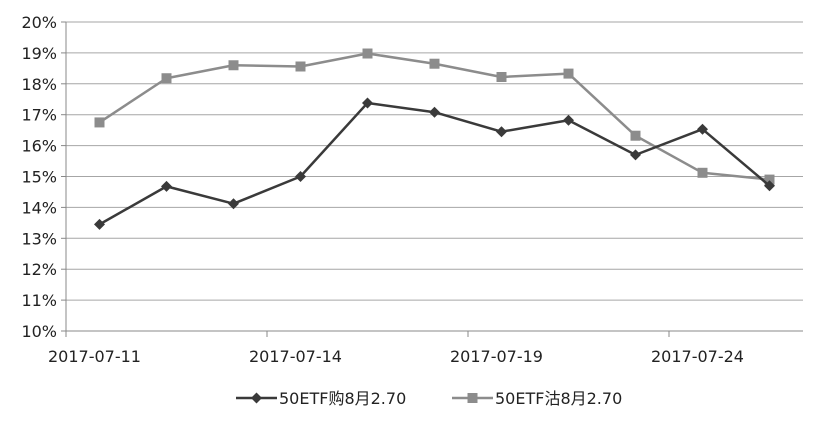  I want to click on legend-item: 50ETF沽8月2.70, so click(537, 398).